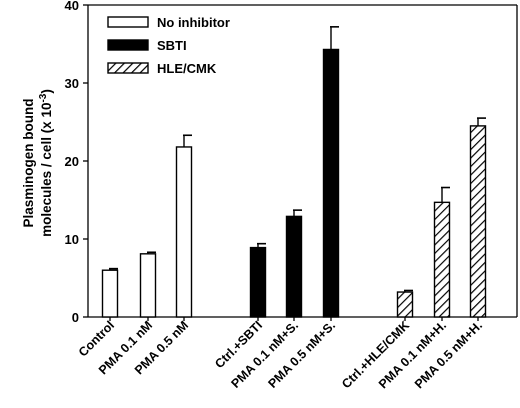  Describe the element at coordinates (264, 354) in the screenshot. I see `x-category-label: PMA 0.1 nM+S.` at that location.